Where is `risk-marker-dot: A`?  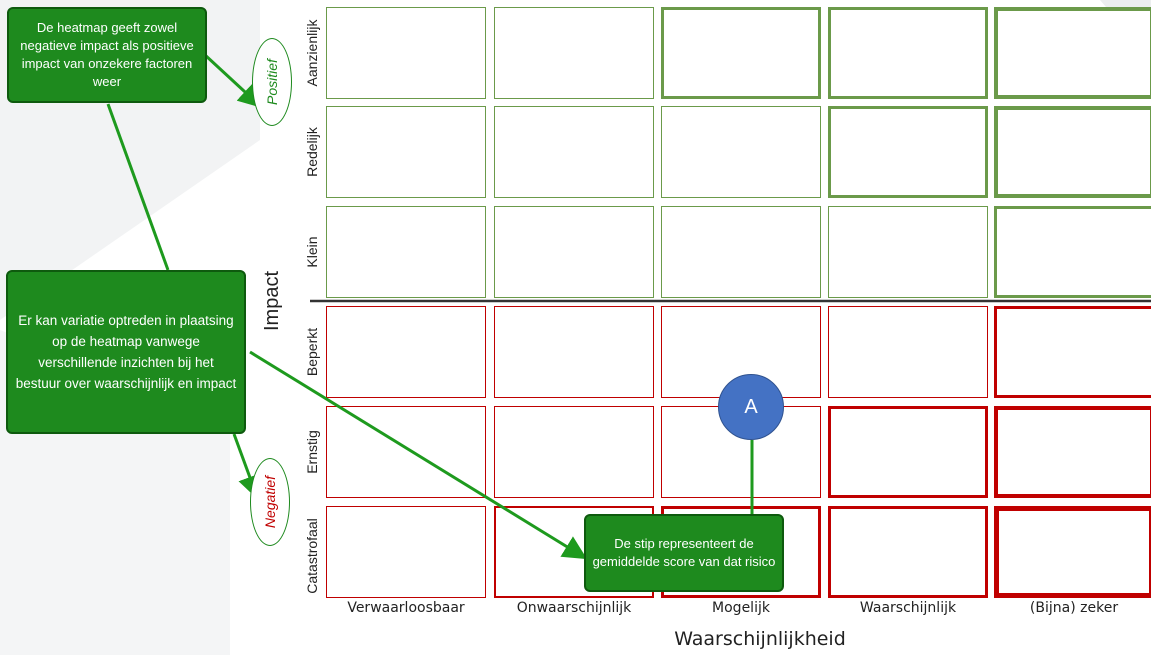
risk-marker-dot: A is located at coordinates (751, 407).